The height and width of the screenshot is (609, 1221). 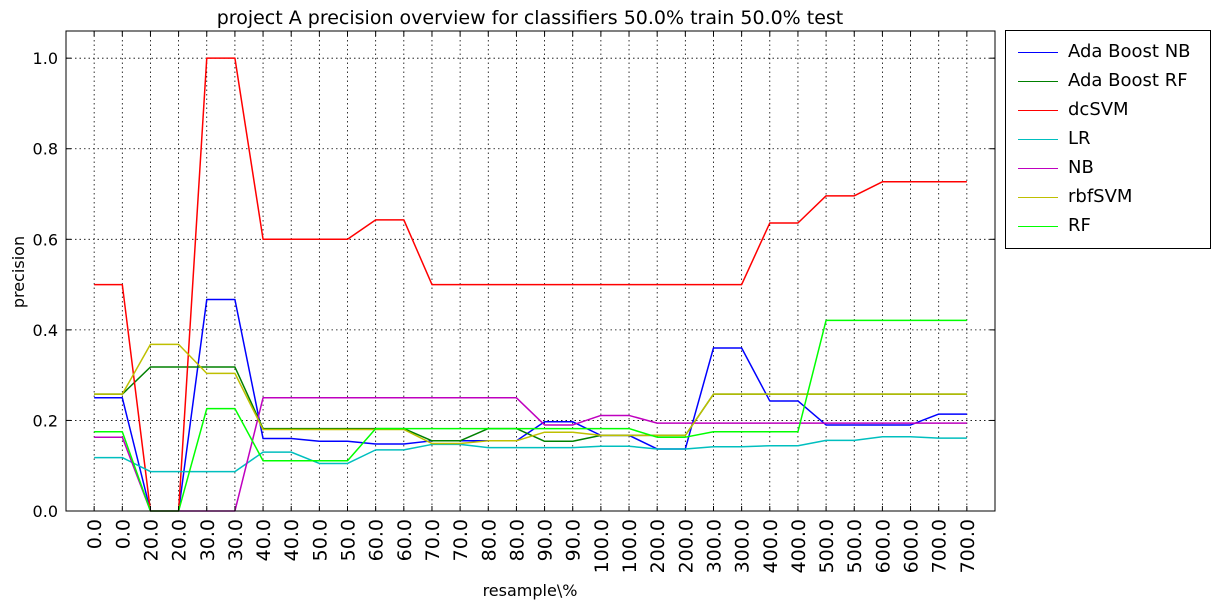 I want to click on legend-label: dcSVM, so click(x=1098, y=109).